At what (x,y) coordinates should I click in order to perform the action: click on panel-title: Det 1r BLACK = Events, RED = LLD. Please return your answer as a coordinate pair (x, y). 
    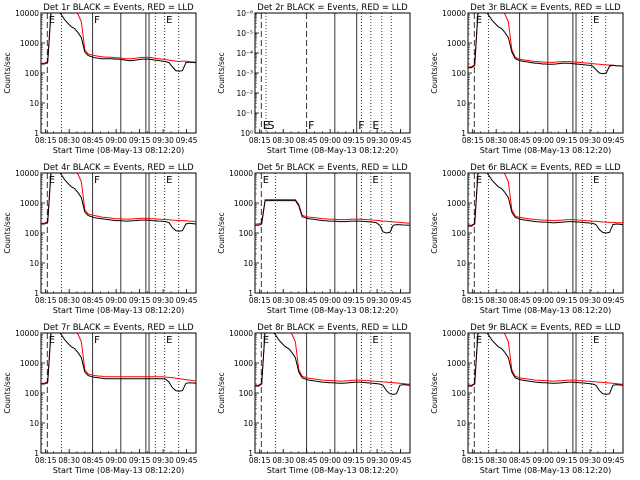
    Looking at the image, I should click on (118, 8).